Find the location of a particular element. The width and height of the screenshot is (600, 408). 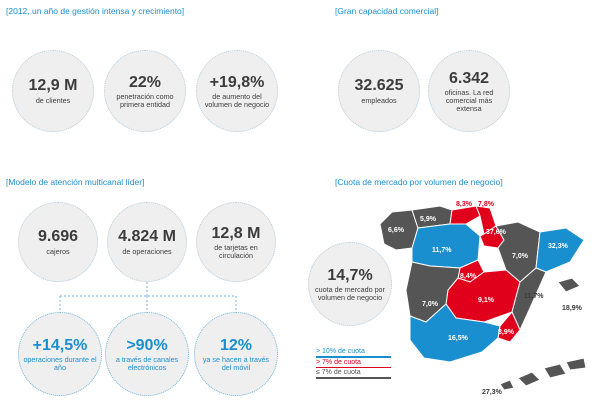

stat-penetracion: 22% penetración como primera entidad is located at coordinates (145, 91).